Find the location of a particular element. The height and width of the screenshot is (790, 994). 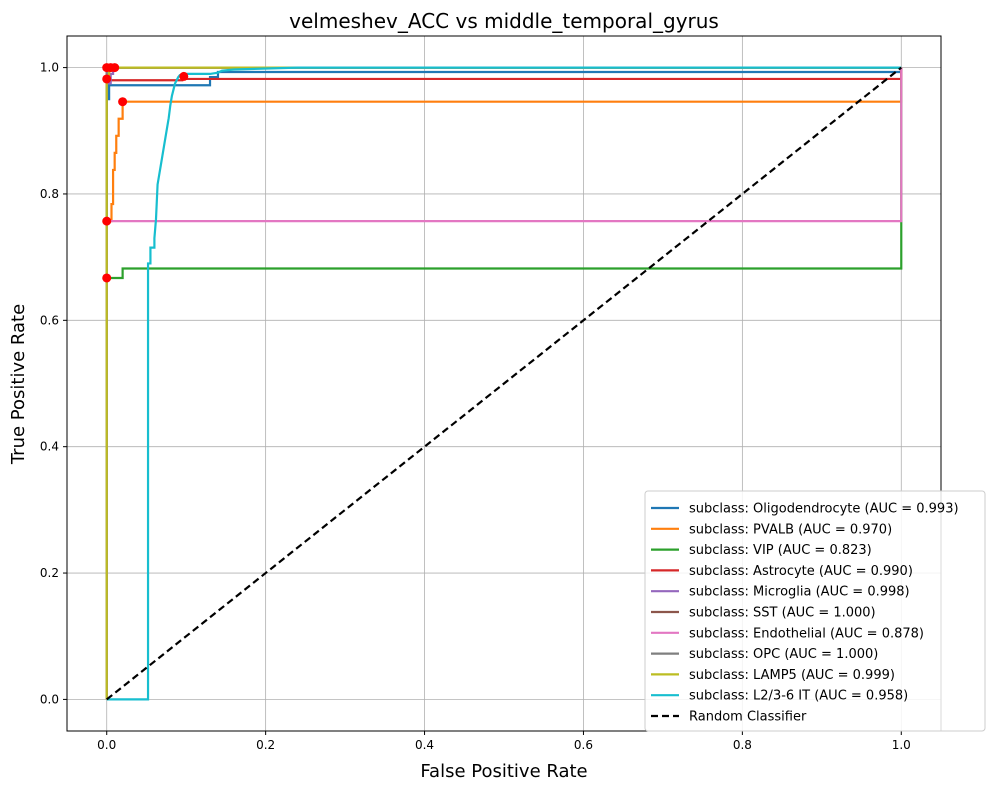

x-tick-label: 0.2 is located at coordinates (265, 745).